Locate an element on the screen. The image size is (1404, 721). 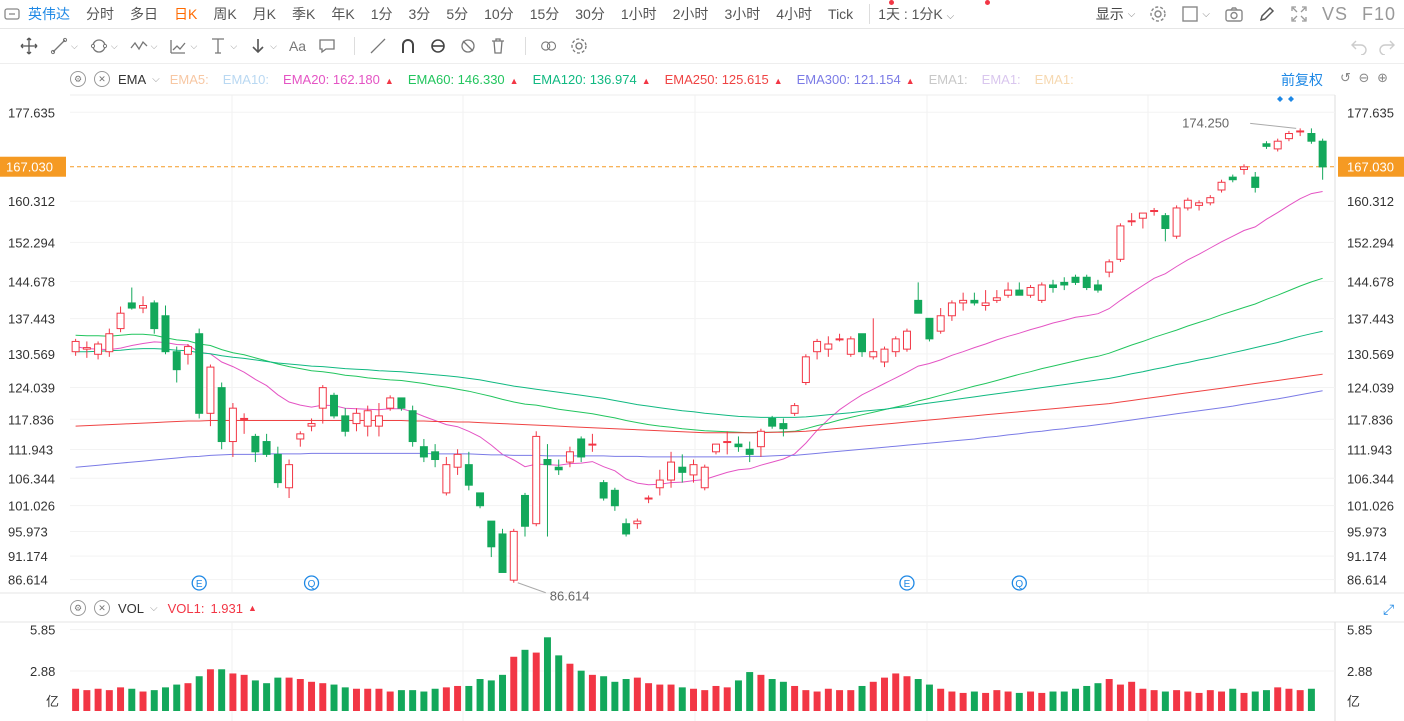
y-tick-right: 177.635 is located at coordinates (1370, 112).